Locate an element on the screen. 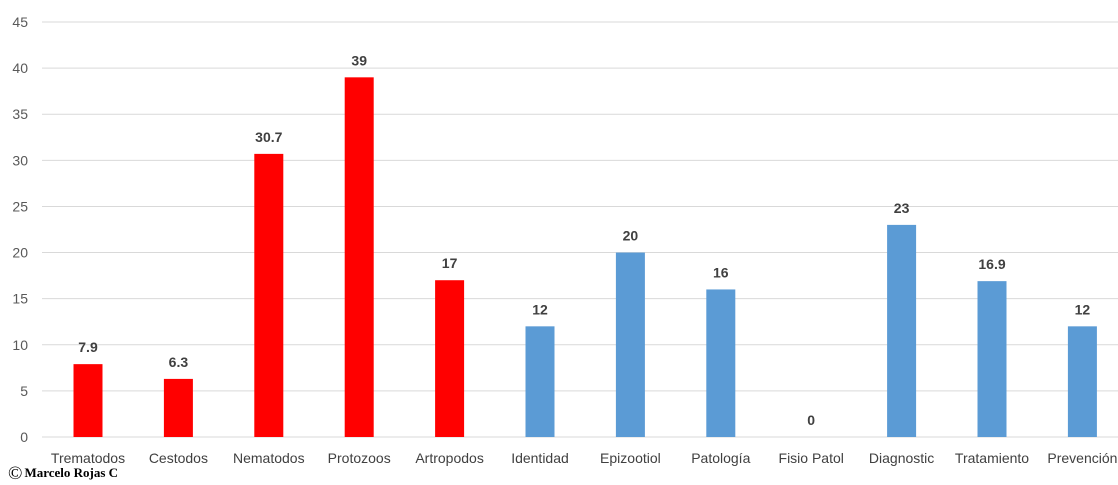 This screenshot has width=1118, height=485. x-tick-label: Cestodos is located at coordinates (178, 458).